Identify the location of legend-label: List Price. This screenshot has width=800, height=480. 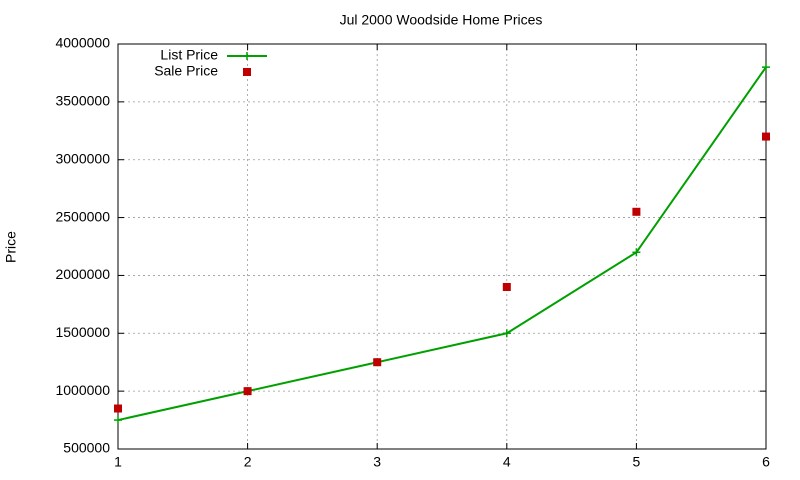
(189, 55).